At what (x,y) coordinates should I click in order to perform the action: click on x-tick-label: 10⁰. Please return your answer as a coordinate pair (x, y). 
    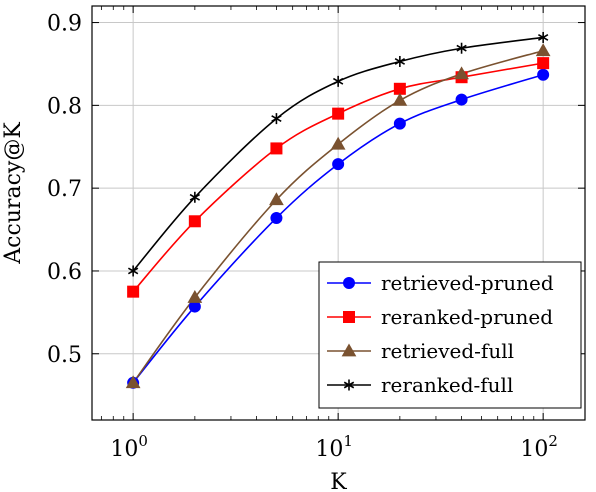
    Looking at the image, I should click on (129, 447).